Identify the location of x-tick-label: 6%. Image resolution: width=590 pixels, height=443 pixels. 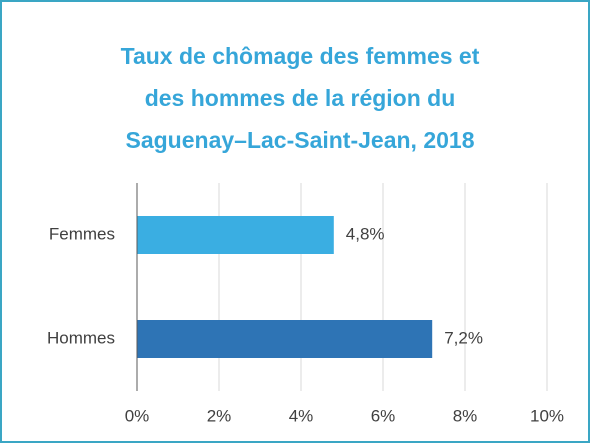
(383, 415).